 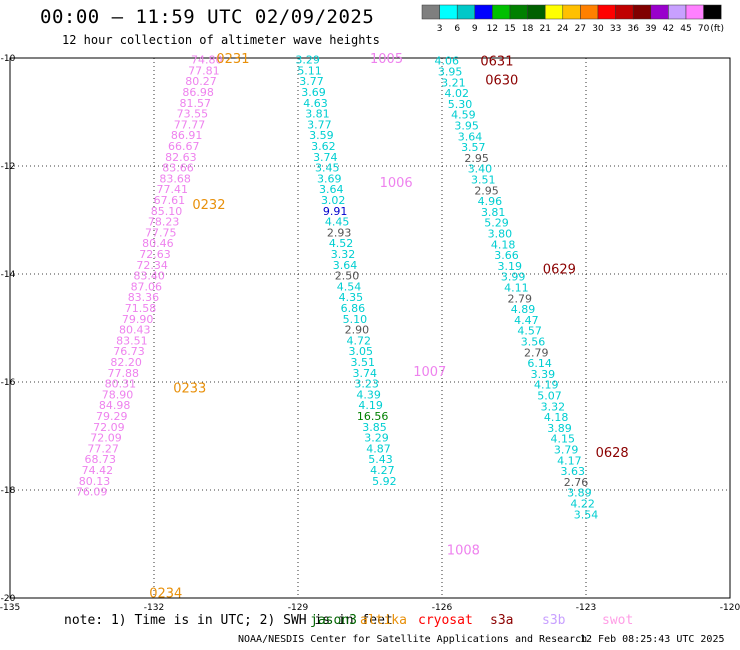 I want to click on pass-time-label: 0628, so click(x=612, y=453).